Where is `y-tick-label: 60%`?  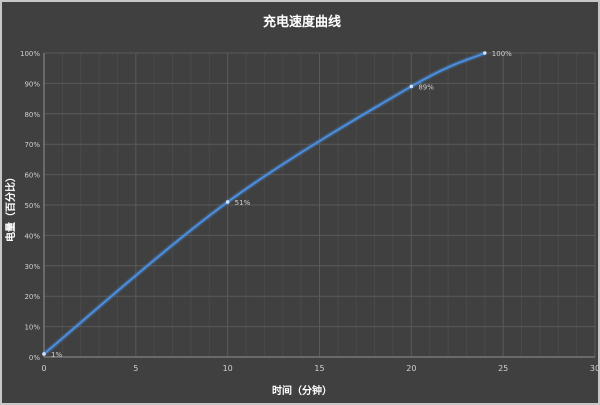
y-tick-label: 60% is located at coordinates (32, 176).